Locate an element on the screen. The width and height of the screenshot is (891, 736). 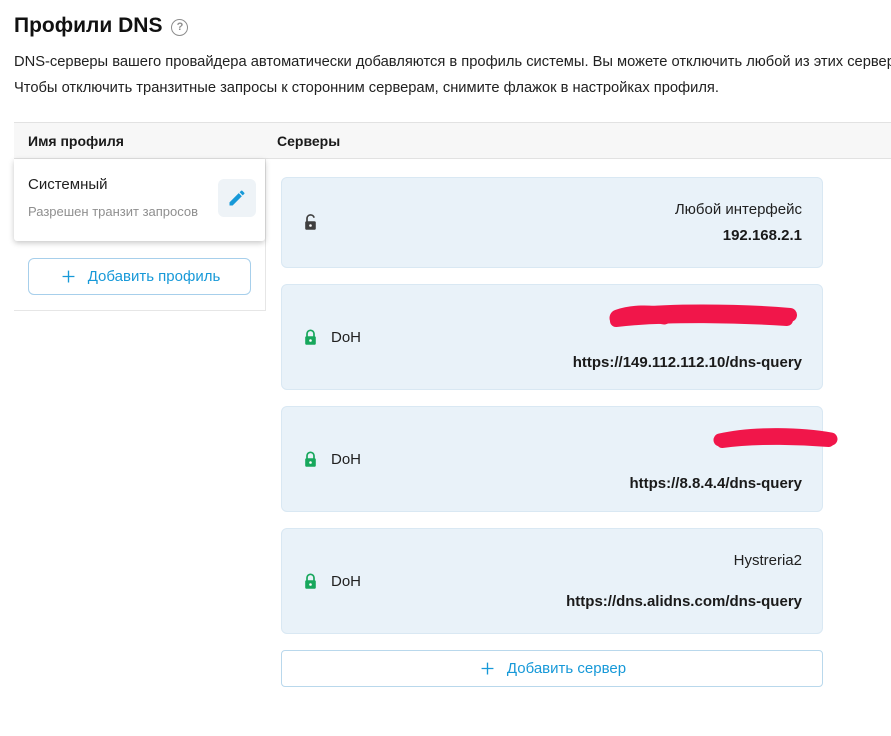
page-title: Профили DNS is located at coordinates (88, 25).